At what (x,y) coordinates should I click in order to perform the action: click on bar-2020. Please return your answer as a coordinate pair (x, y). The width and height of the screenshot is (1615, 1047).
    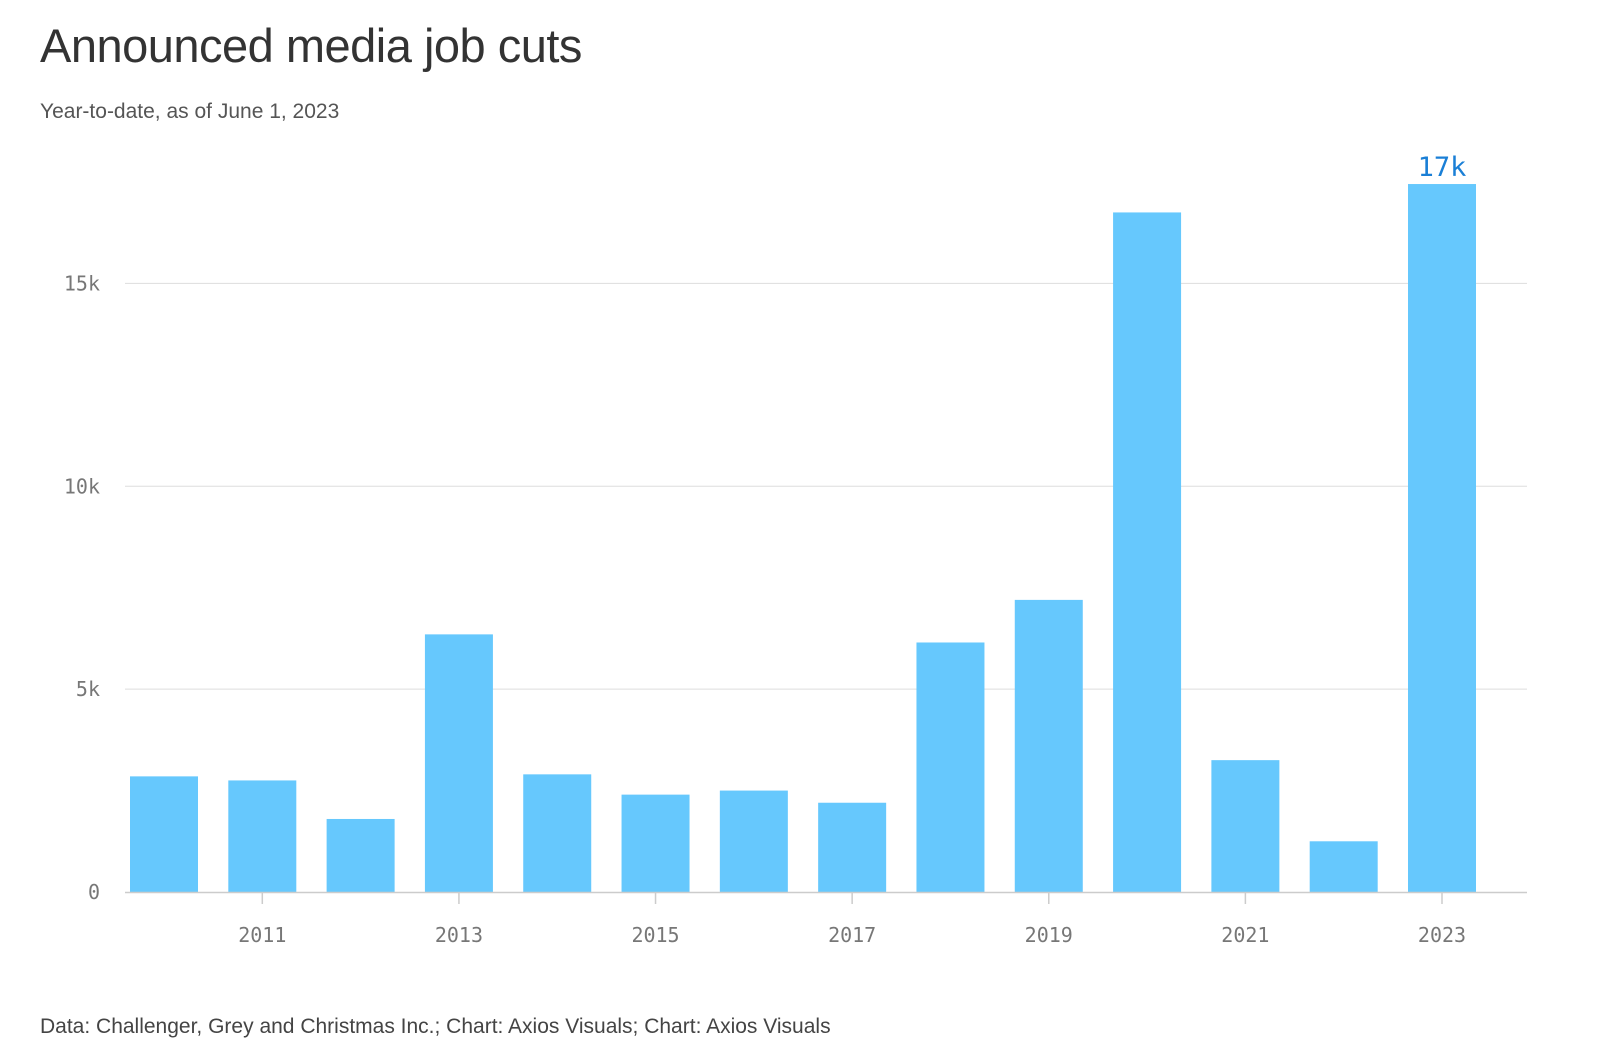
    Looking at the image, I should click on (1147, 552).